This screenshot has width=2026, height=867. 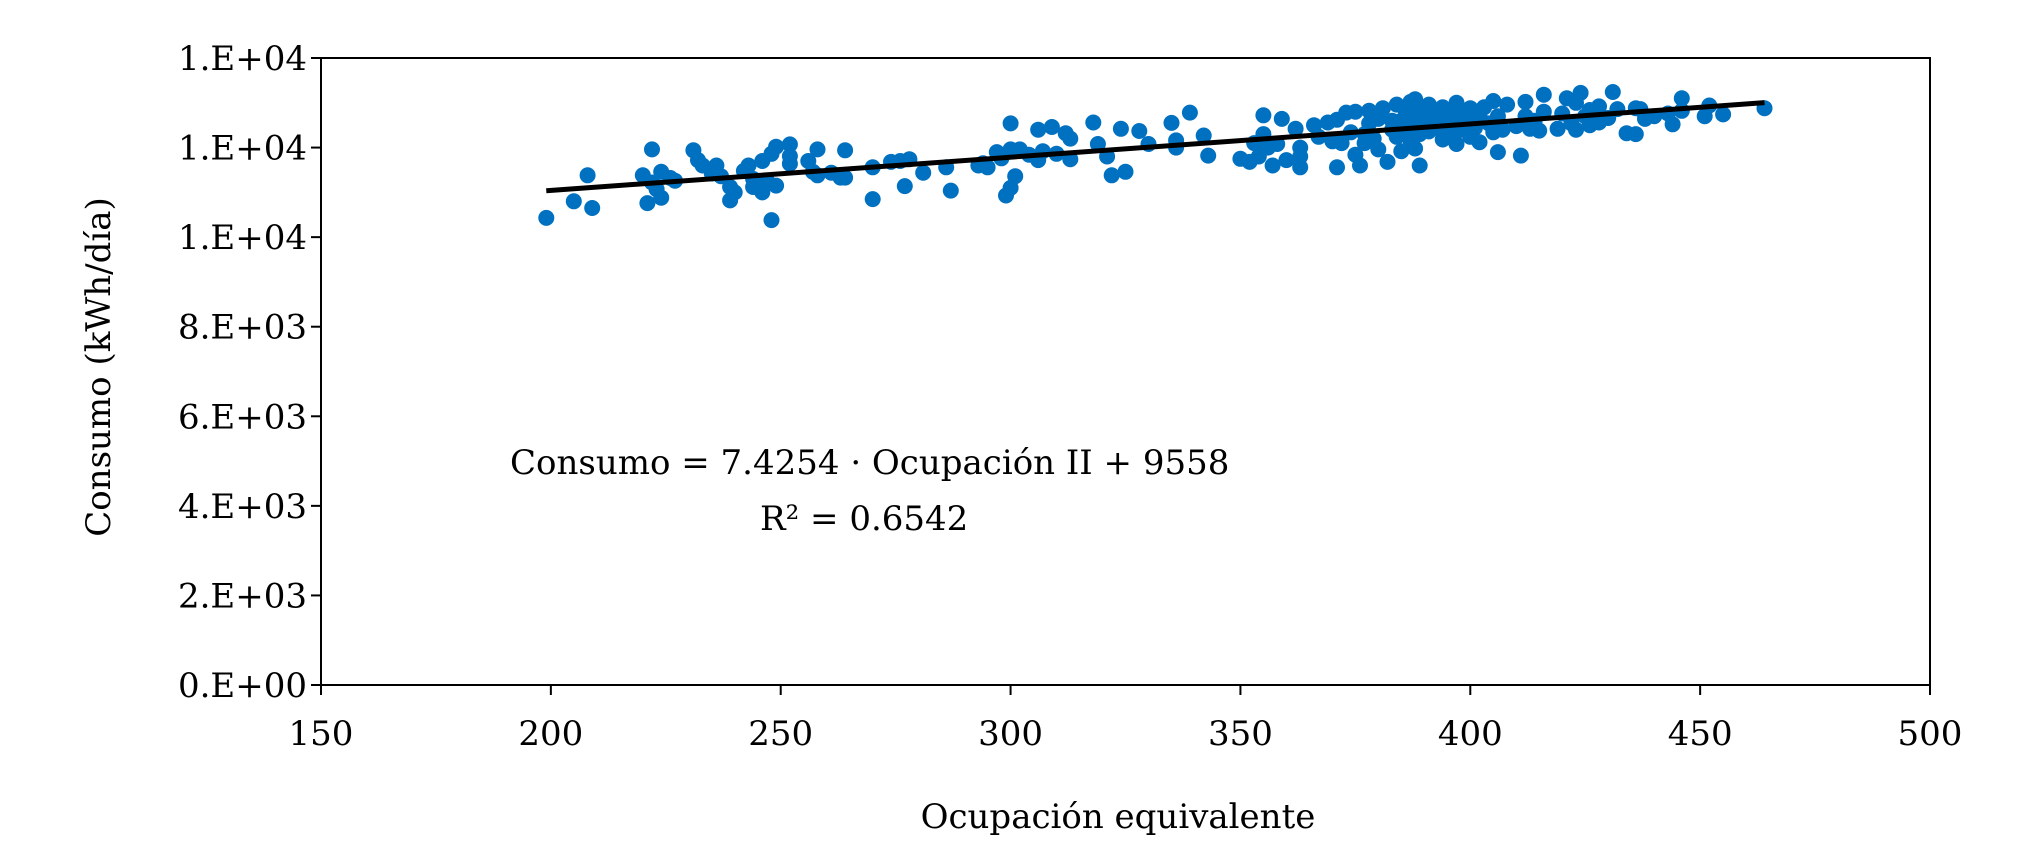 I want to click on x-tick-label: 450, so click(x=1700, y=734).